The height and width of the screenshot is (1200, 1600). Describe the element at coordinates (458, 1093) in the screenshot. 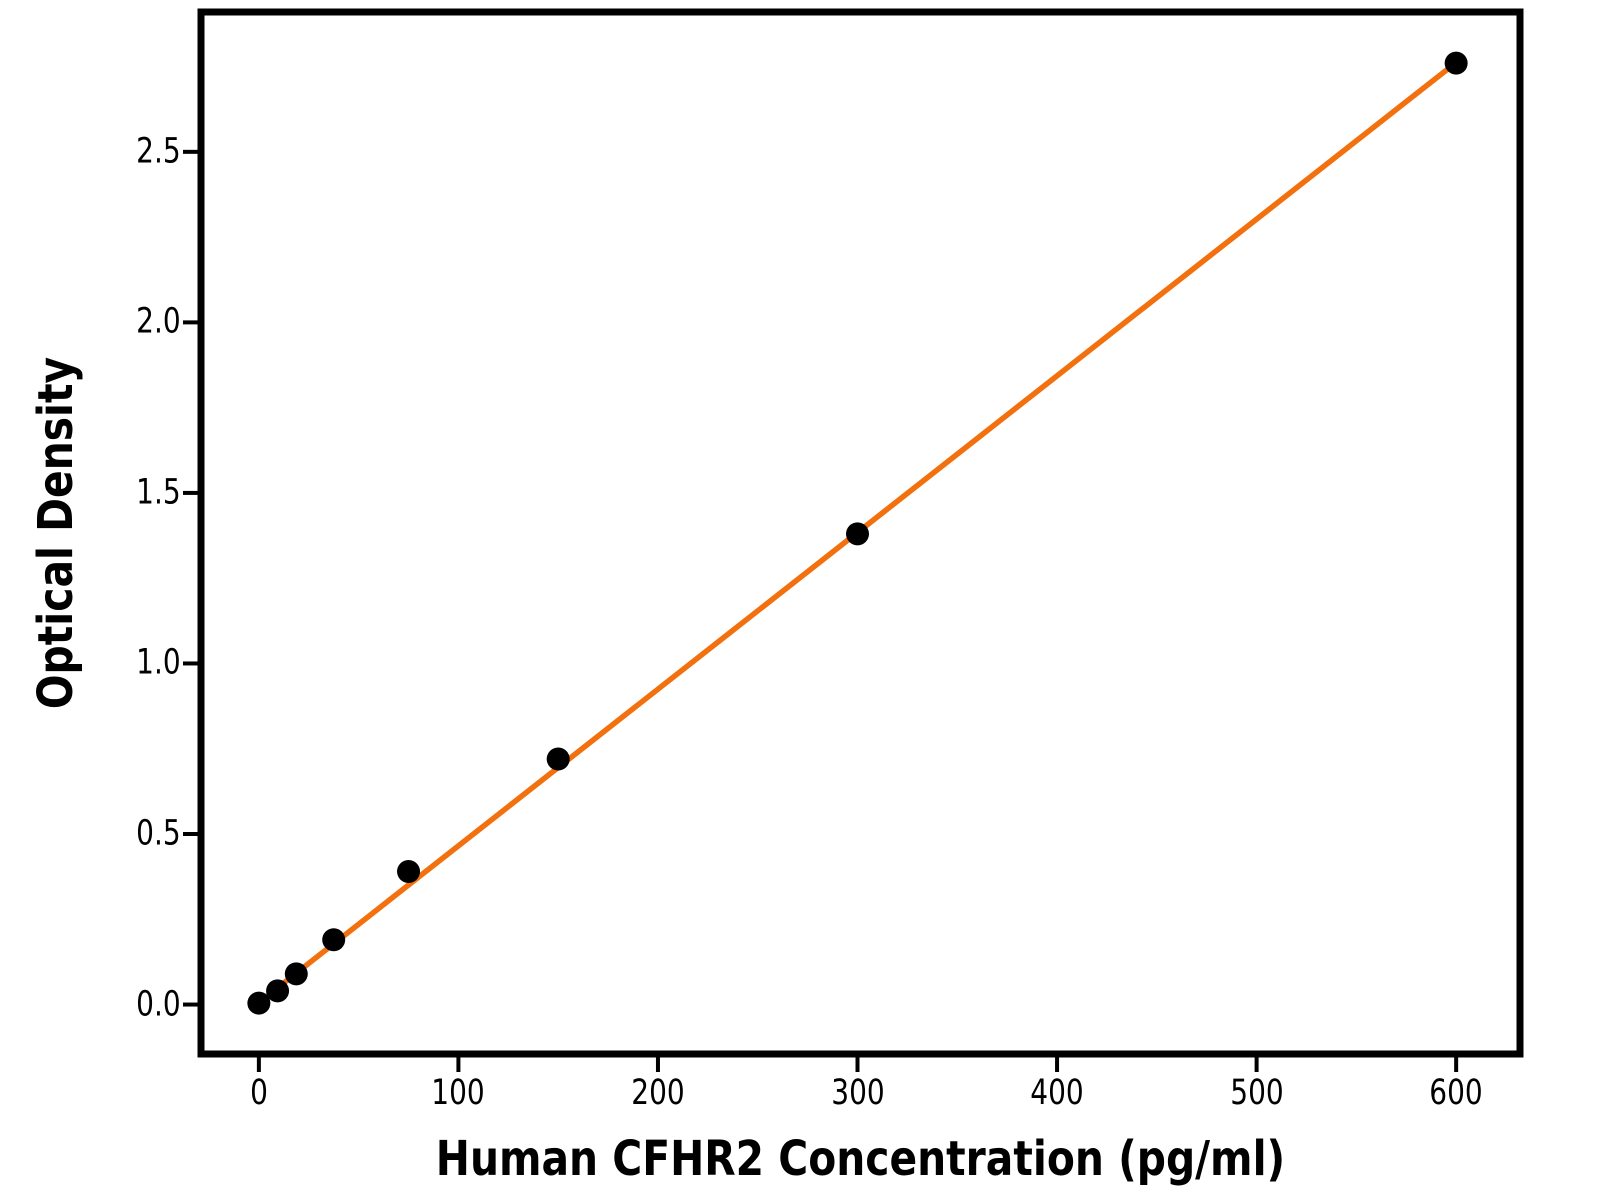

I see `x-tick-label: 100` at that location.